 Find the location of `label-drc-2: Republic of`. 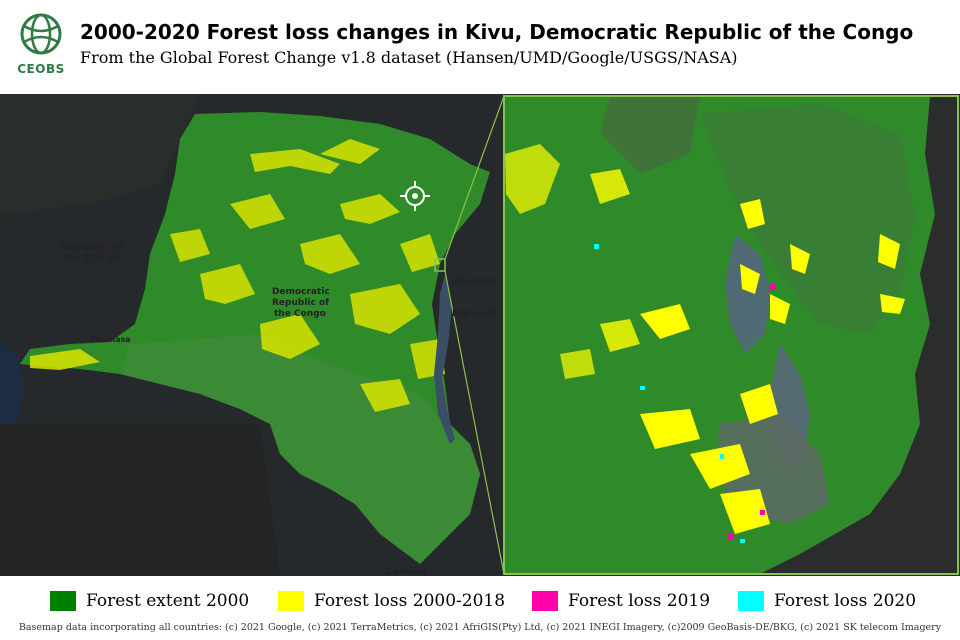

label-drc-2: Republic of is located at coordinates (300, 303).